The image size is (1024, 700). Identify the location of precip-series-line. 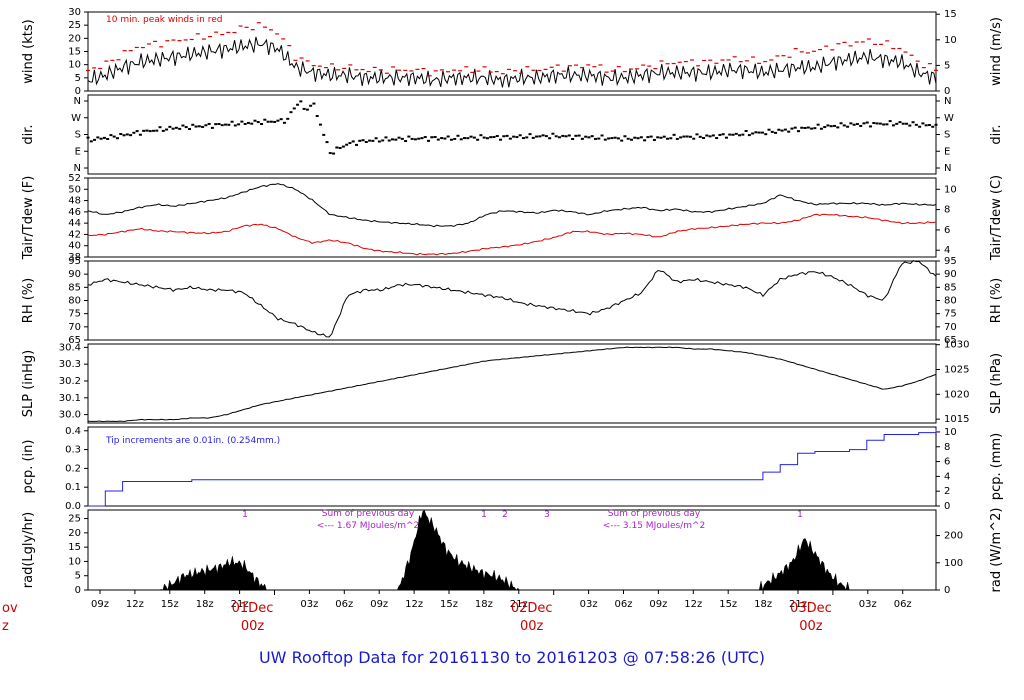
(512, 467).